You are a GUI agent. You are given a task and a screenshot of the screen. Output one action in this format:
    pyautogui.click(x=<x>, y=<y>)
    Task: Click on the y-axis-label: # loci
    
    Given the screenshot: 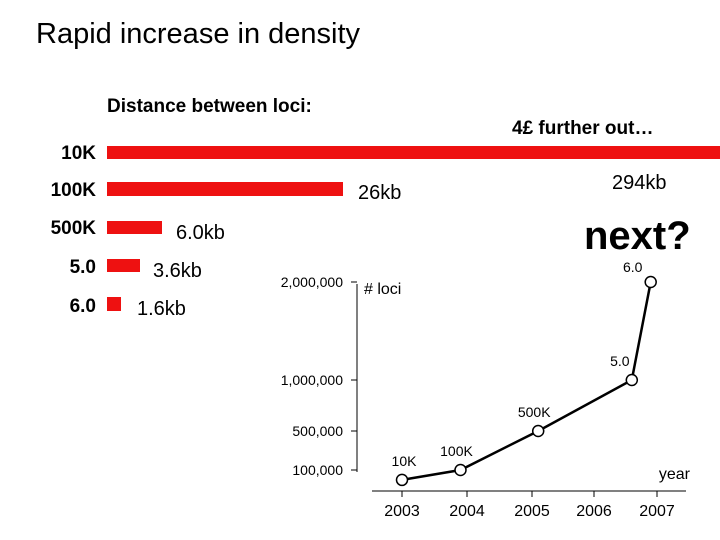 What is the action you would take?
    pyautogui.click(x=382, y=289)
    